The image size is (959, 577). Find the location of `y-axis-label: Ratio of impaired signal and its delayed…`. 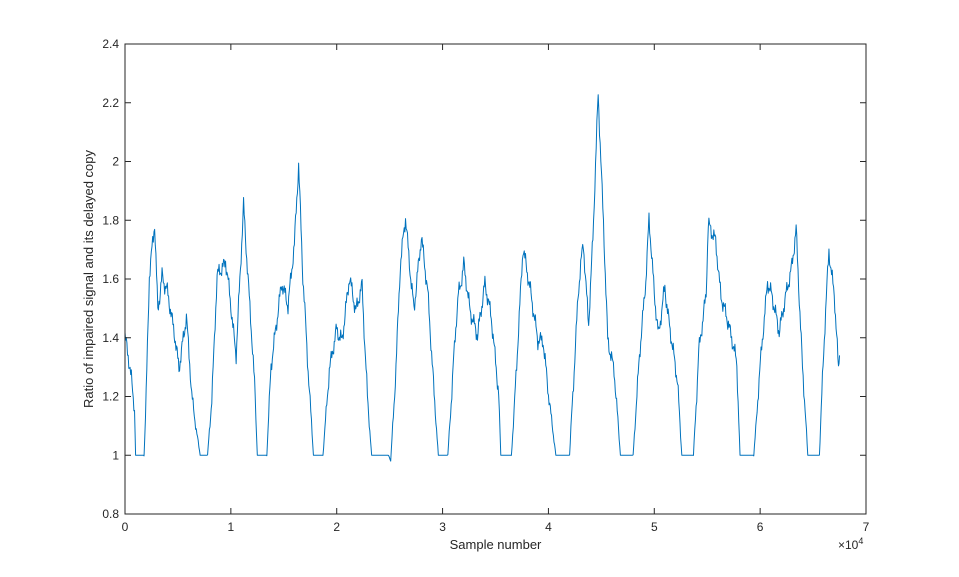

y-axis-label: Ratio of impaired signal and its delayed… is located at coordinates (88, 279).